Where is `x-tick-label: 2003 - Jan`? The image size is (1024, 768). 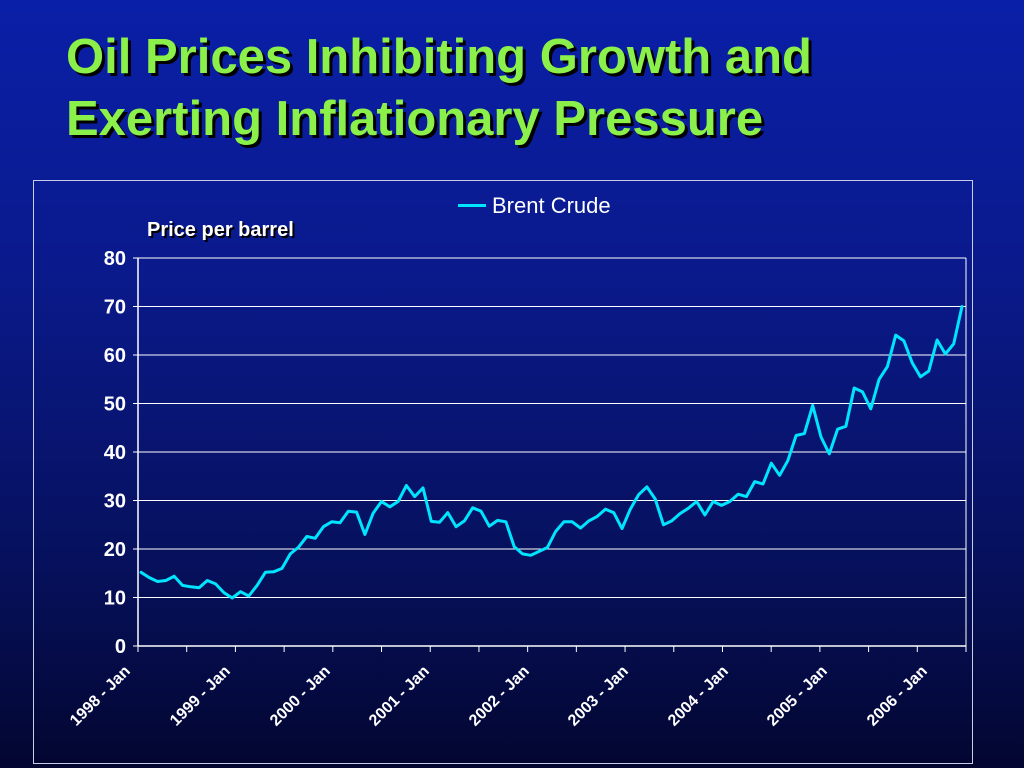
x-tick-label: 2003 - Jan is located at coordinates (598, 696).